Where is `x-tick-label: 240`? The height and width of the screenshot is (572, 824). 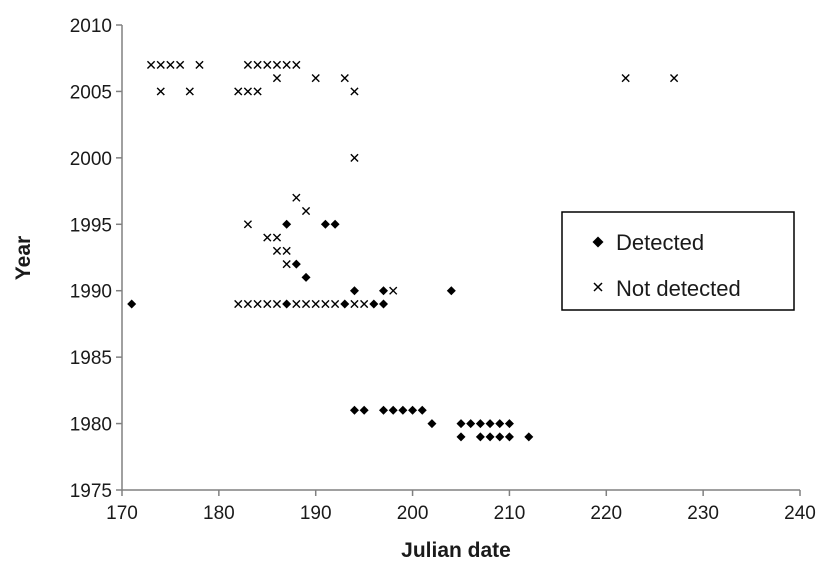
x-tick-label: 240 is located at coordinates (800, 513).